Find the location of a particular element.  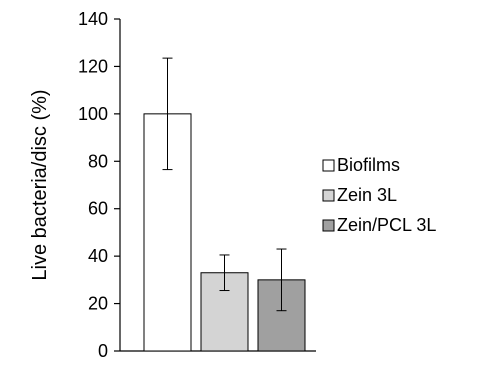

legend-label: Biofilms is located at coordinates (368, 165).